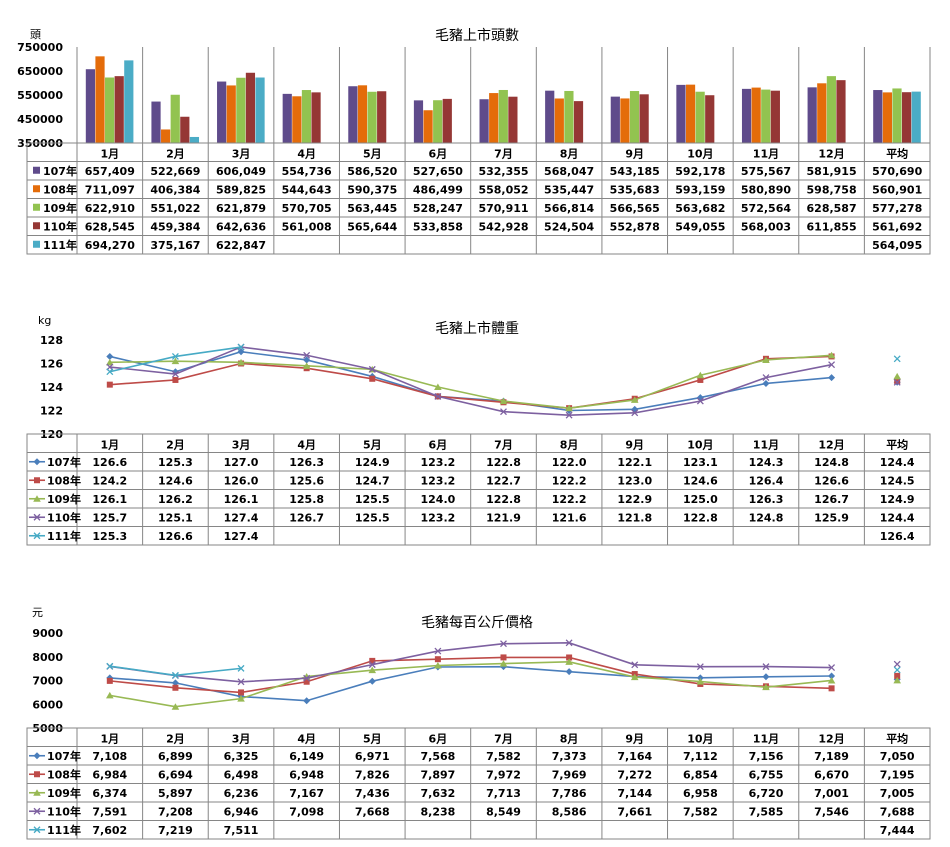 The height and width of the screenshot is (847, 950). Describe the element at coordinates (503, 226) in the screenshot. I see `table-cell: 542,928` at that location.